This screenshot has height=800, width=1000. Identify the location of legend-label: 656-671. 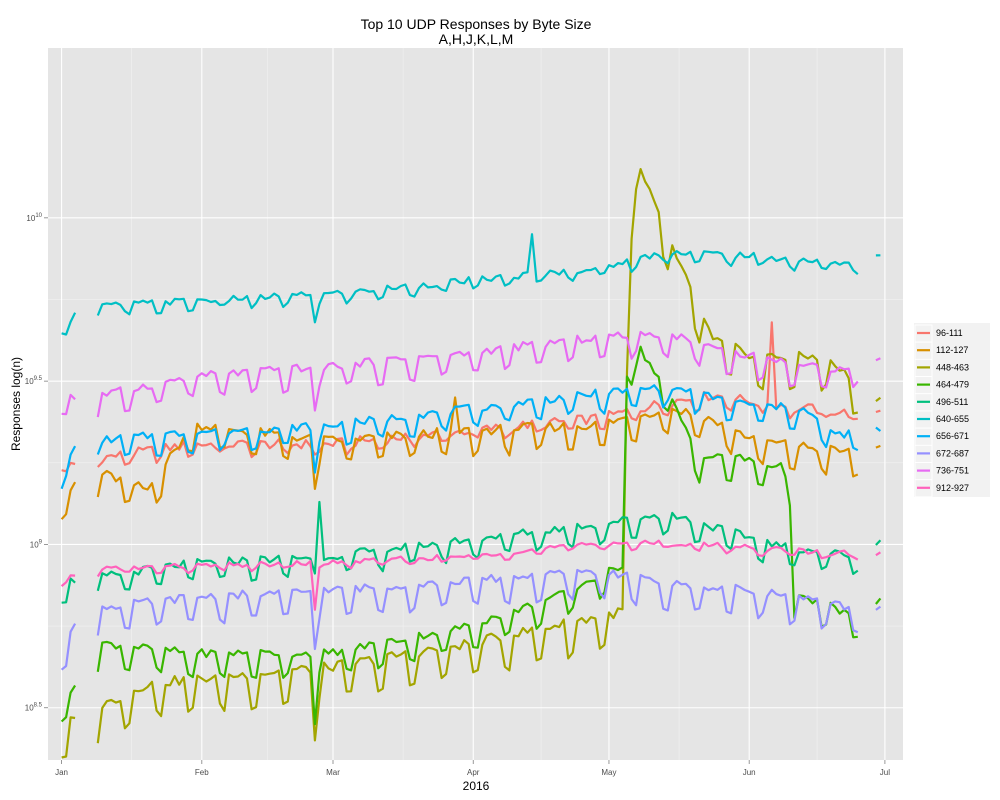
(952, 436).